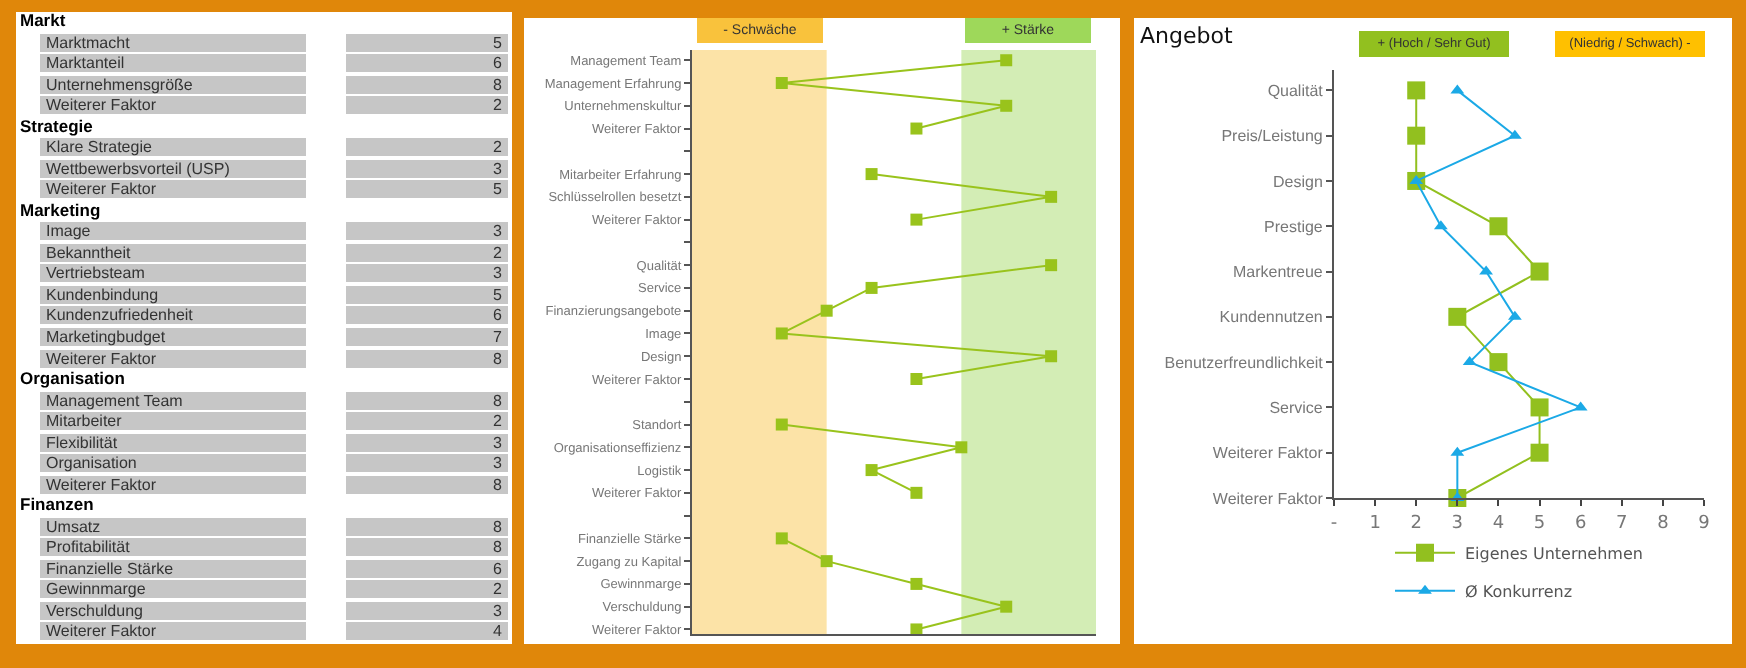  I want to click on category-label: Image, so click(173, 231).